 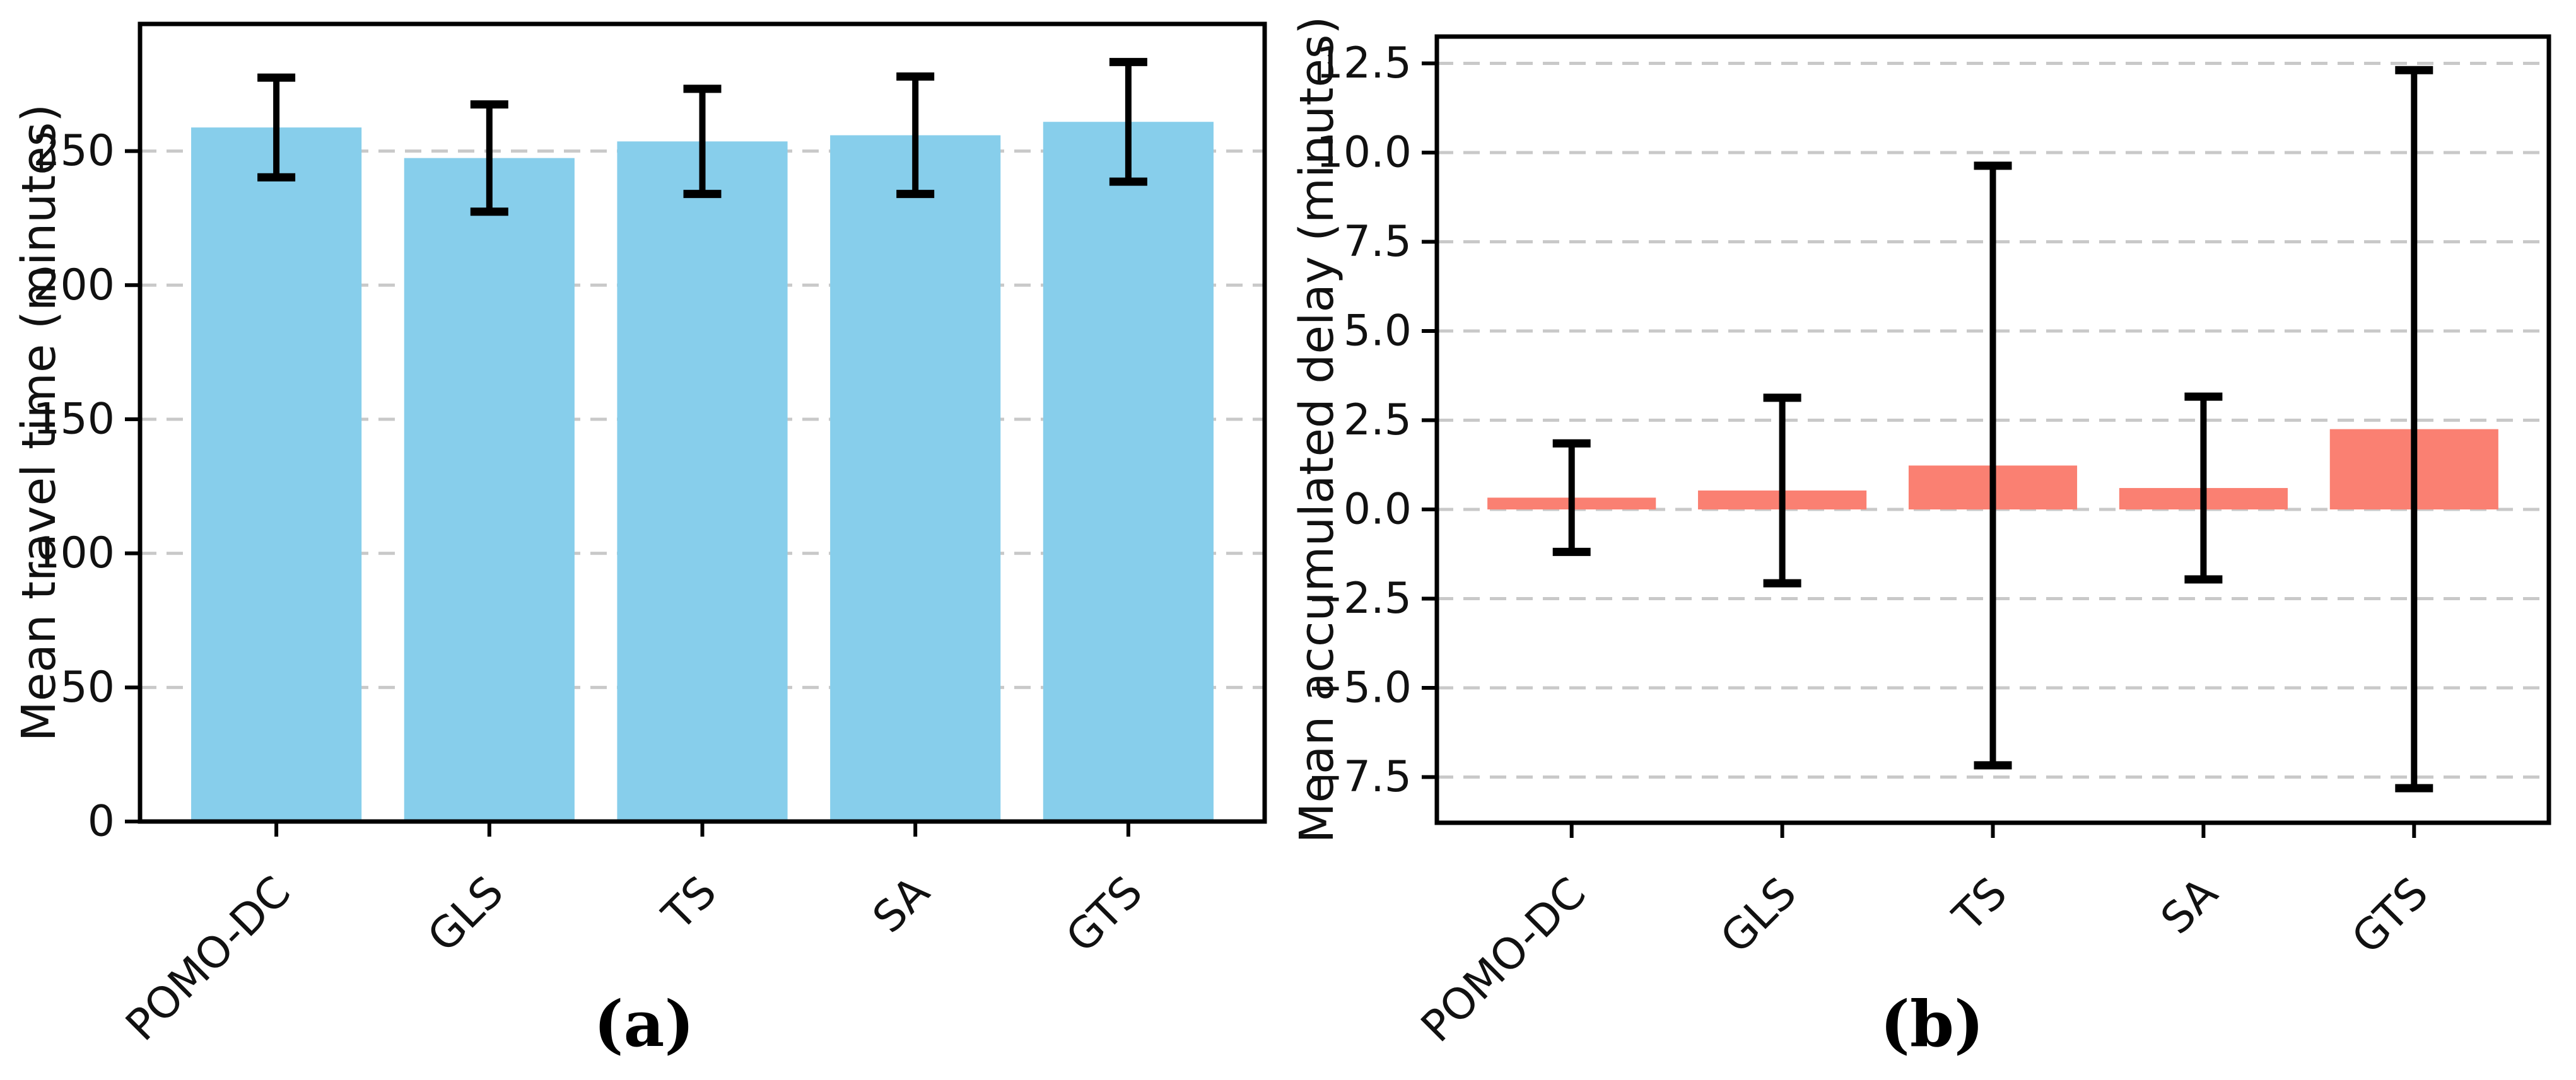 I want to click on caption-a: (a), so click(x=644, y=1024).